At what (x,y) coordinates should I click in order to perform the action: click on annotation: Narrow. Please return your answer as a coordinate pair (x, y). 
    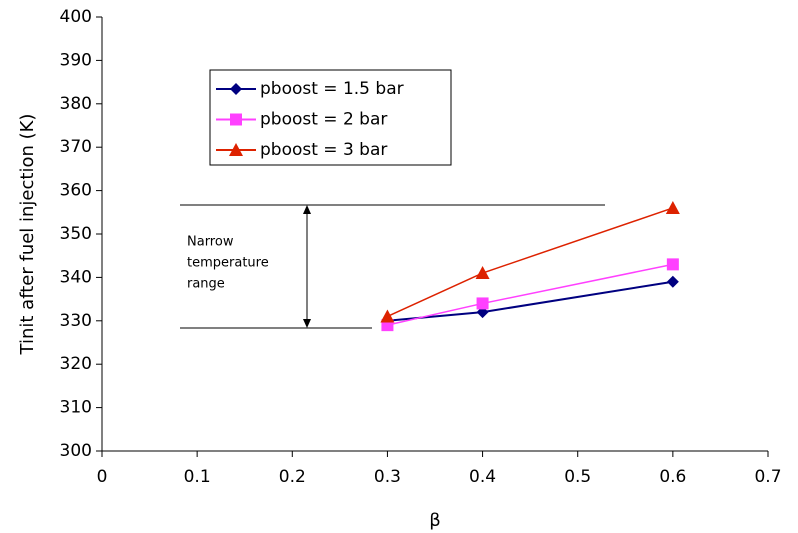
    Looking at the image, I should click on (210, 242).